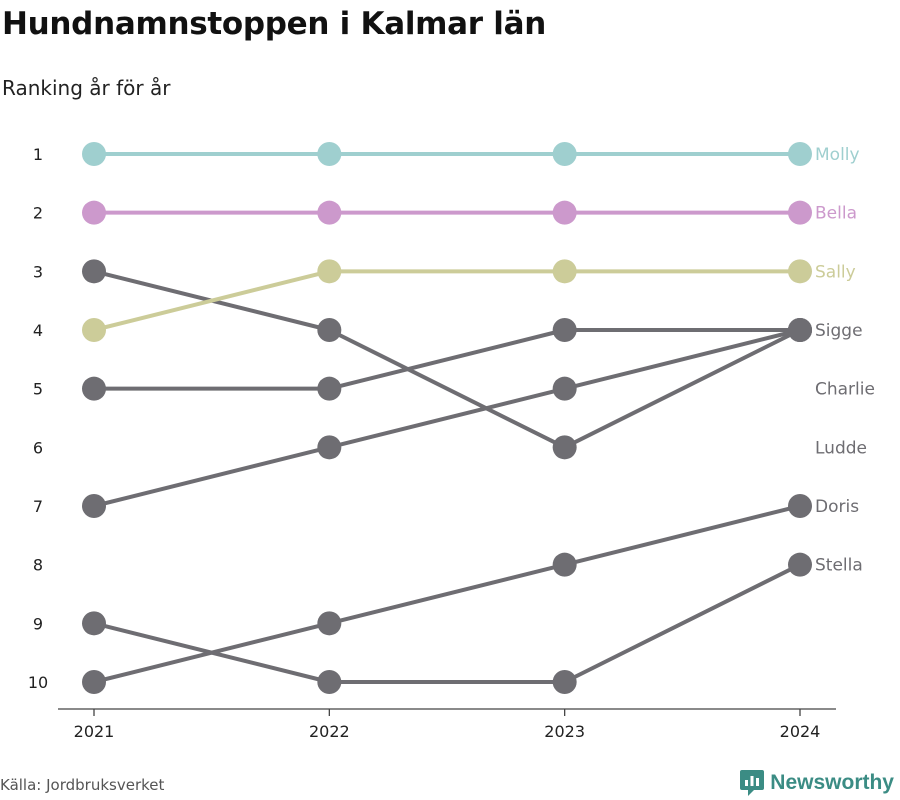  Describe the element at coordinates (800, 731) in the screenshot. I see `x-tick-label-2024: 2024` at that location.